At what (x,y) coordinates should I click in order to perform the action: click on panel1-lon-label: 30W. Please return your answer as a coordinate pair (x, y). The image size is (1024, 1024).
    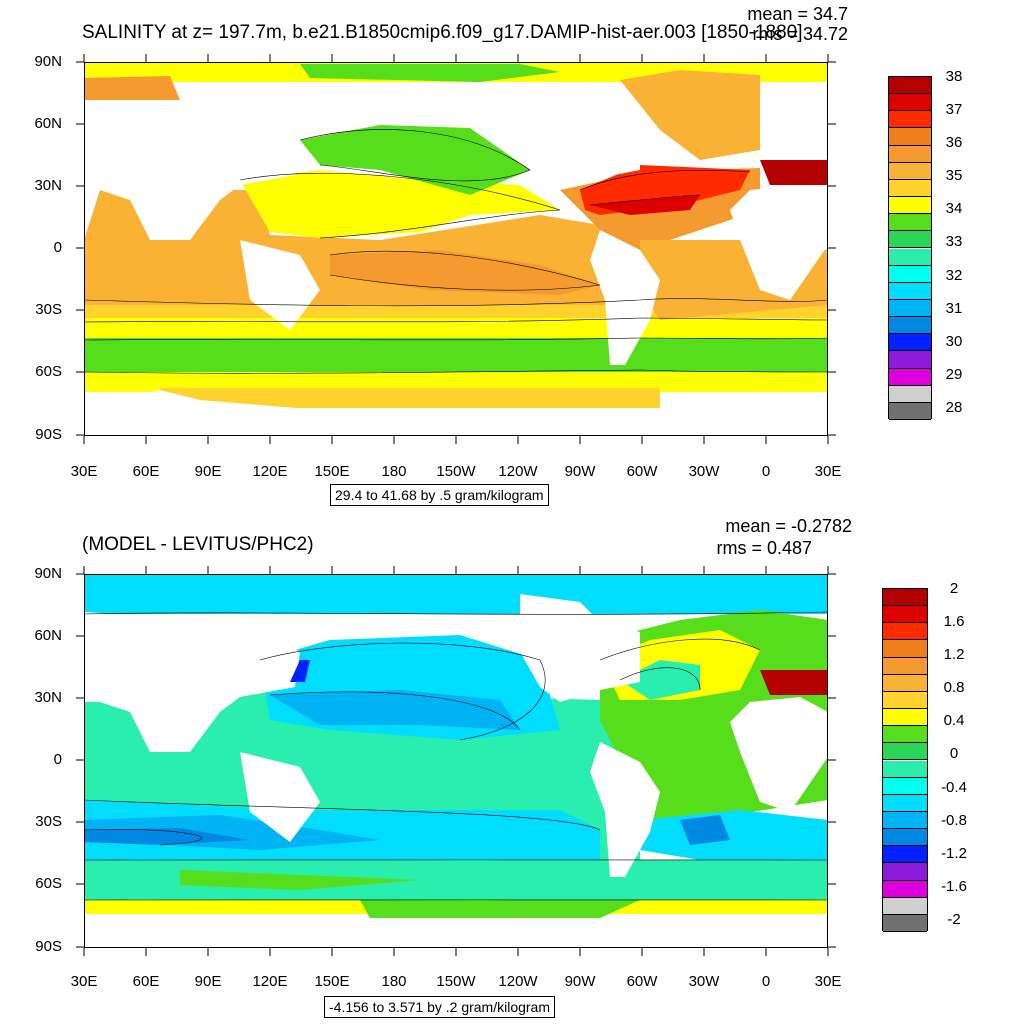
    Looking at the image, I should click on (704, 471).